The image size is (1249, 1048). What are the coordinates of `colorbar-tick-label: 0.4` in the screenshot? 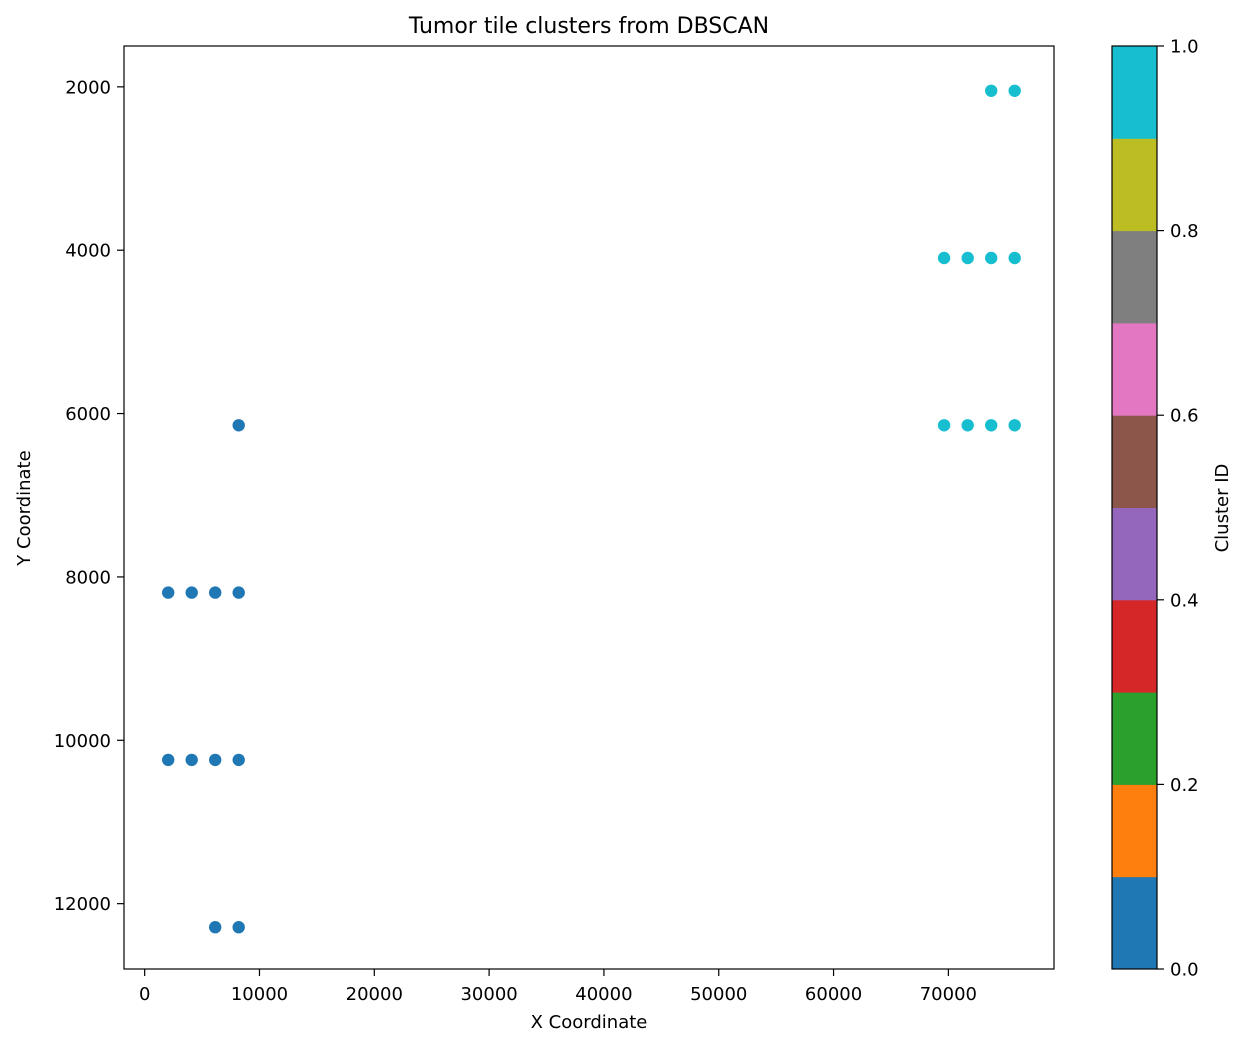 It's located at (1184, 600).